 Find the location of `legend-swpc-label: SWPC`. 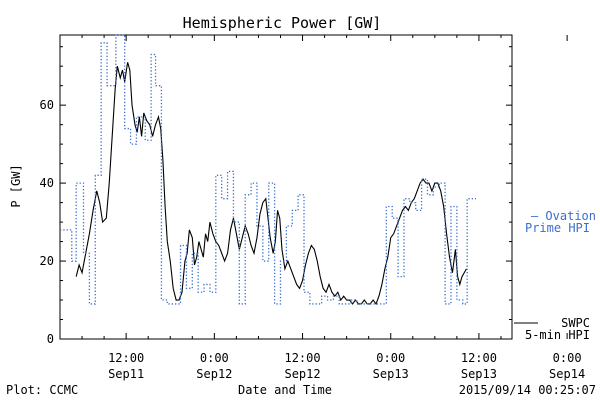

legend-swpc-label: SWPC is located at coordinates (575, 323).